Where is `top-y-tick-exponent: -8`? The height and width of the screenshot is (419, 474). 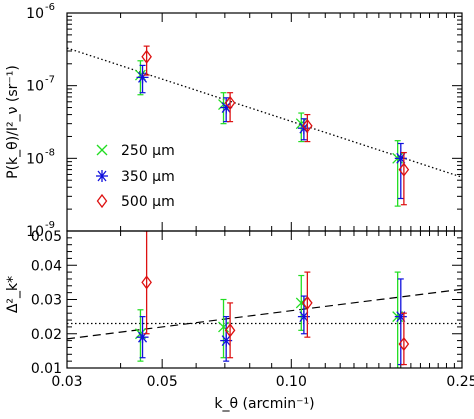 top-y-tick-exponent: -8 is located at coordinates (50, 152).